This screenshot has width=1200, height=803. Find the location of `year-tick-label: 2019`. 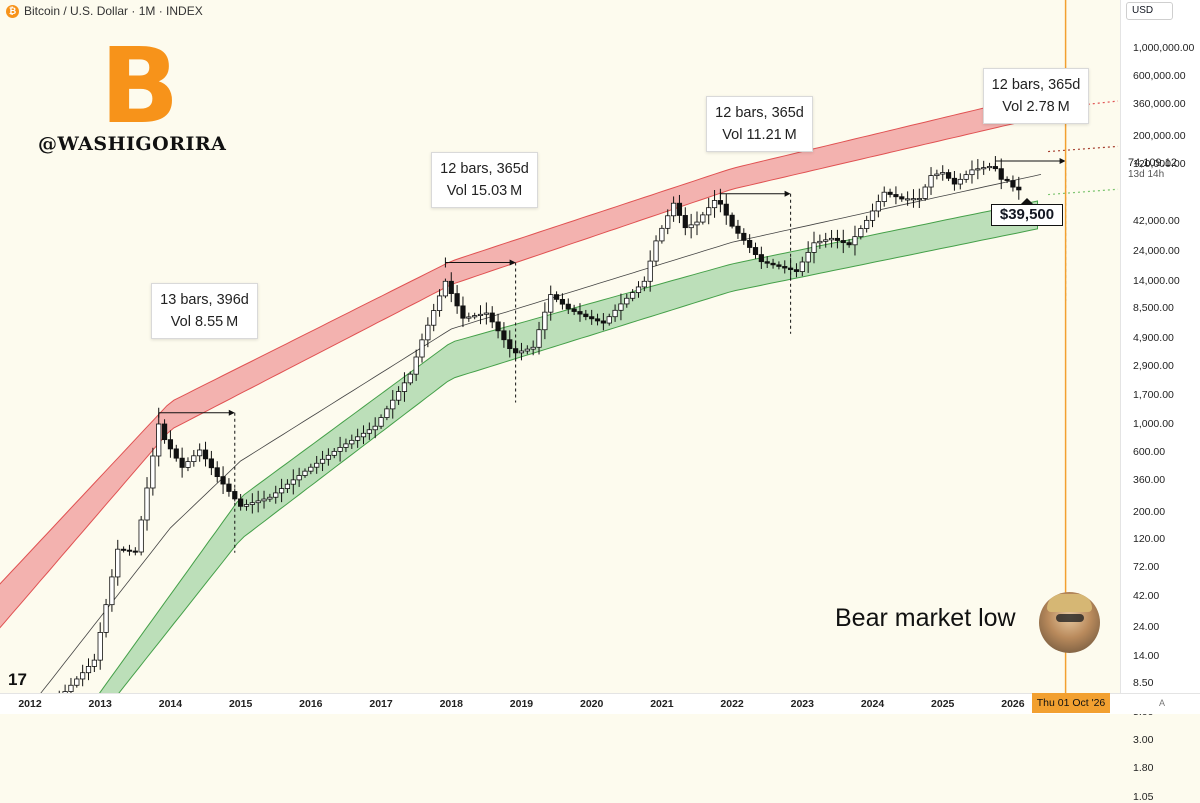

year-tick-label: 2019 is located at coordinates (521, 704).